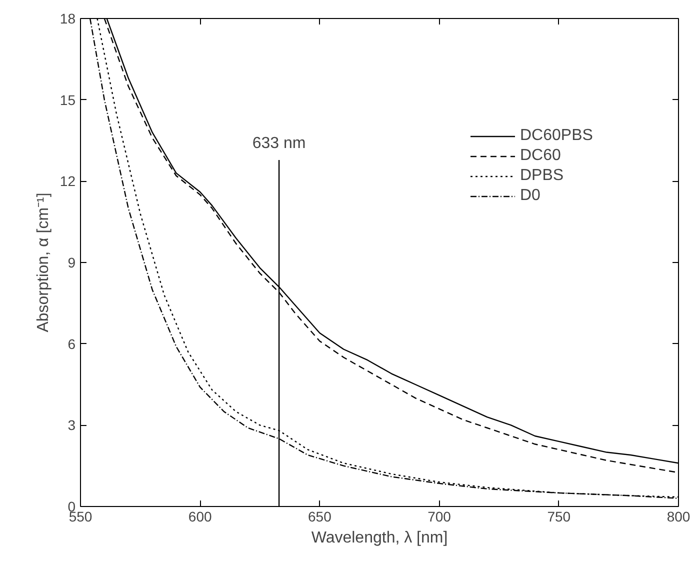 The height and width of the screenshot is (561, 693). I want to click on x-axis-title: Wavelength, λ [nm], so click(379, 538).